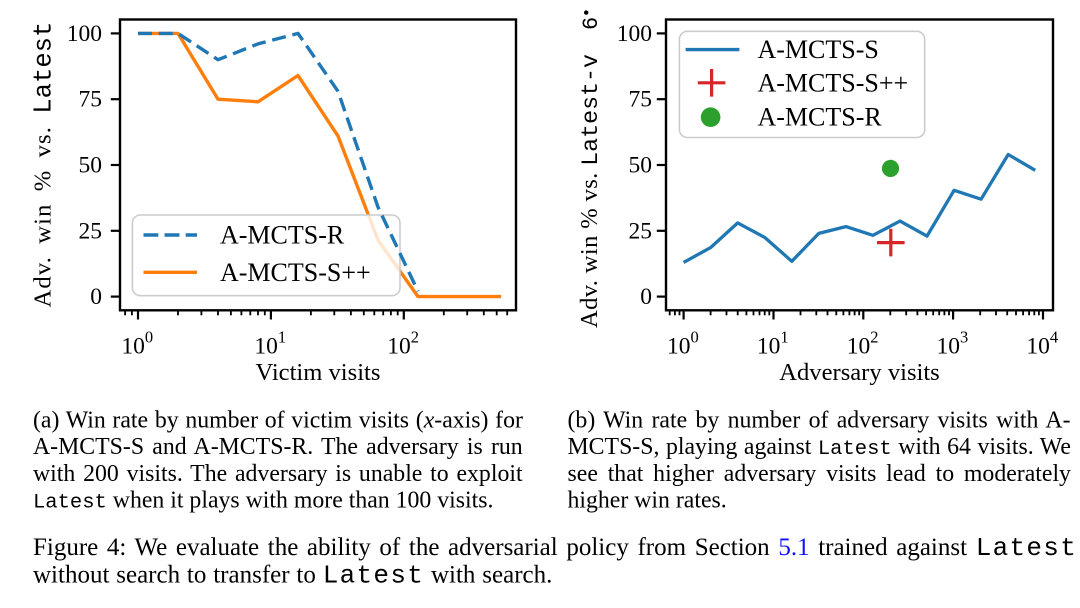 The width and height of the screenshot is (1080, 608). Describe the element at coordinates (44, 165) in the screenshot. I see `svg-text: Adv. win % vs. Latest` at that location.